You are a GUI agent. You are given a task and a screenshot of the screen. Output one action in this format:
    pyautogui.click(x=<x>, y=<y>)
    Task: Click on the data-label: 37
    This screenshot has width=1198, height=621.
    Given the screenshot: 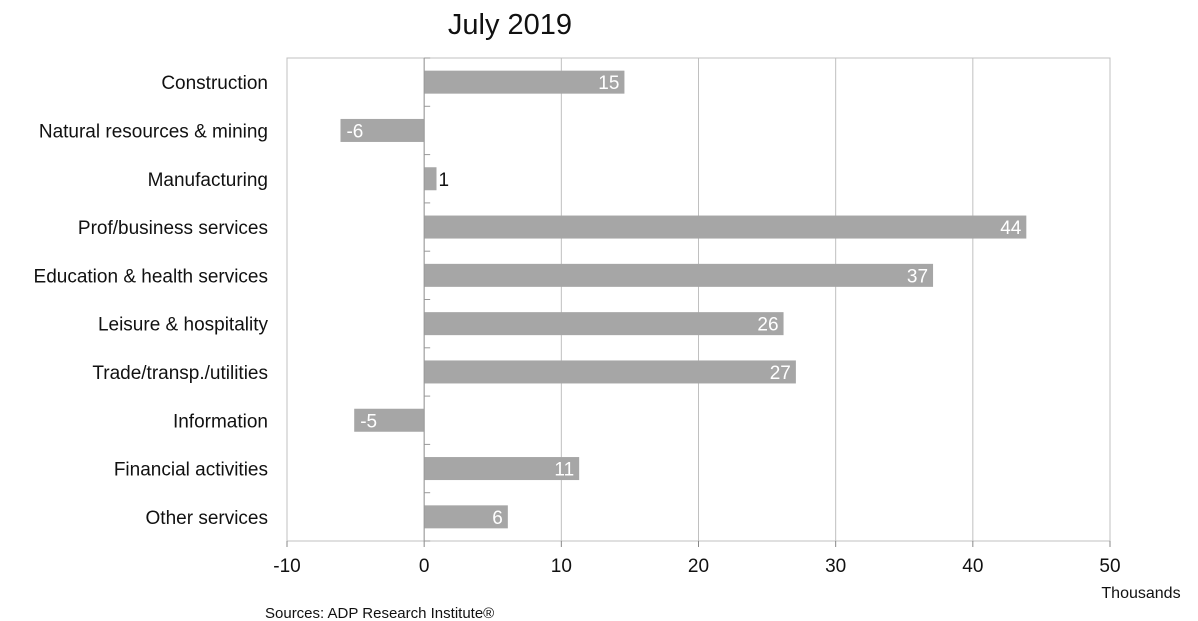 What is the action you would take?
    pyautogui.click(x=917, y=276)
    